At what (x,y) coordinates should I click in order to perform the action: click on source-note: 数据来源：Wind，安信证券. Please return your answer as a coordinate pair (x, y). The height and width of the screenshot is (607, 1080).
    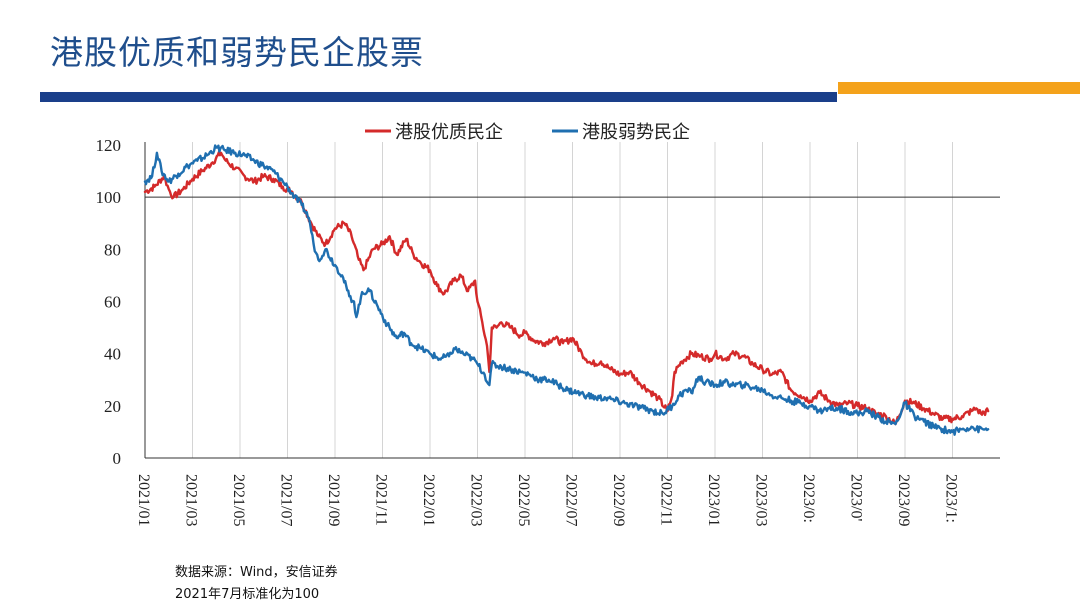
    Looking at the image, I should click on (256, 572).